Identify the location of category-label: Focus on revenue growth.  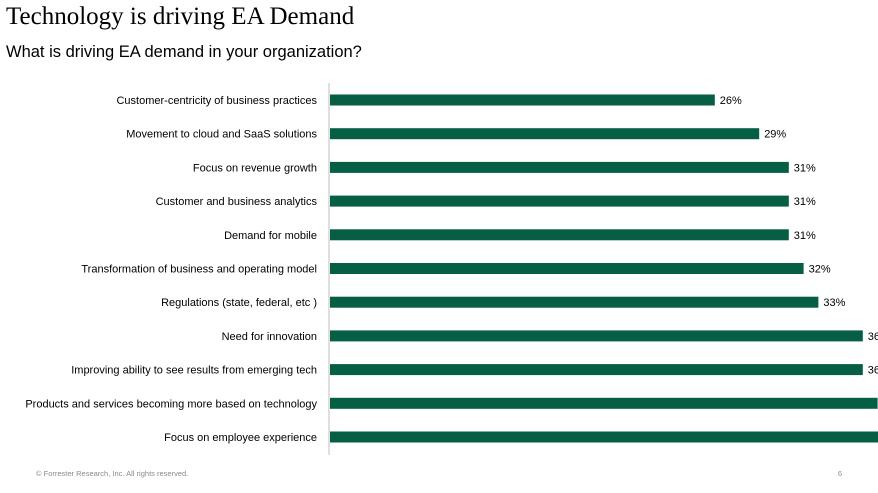
(255, 168).